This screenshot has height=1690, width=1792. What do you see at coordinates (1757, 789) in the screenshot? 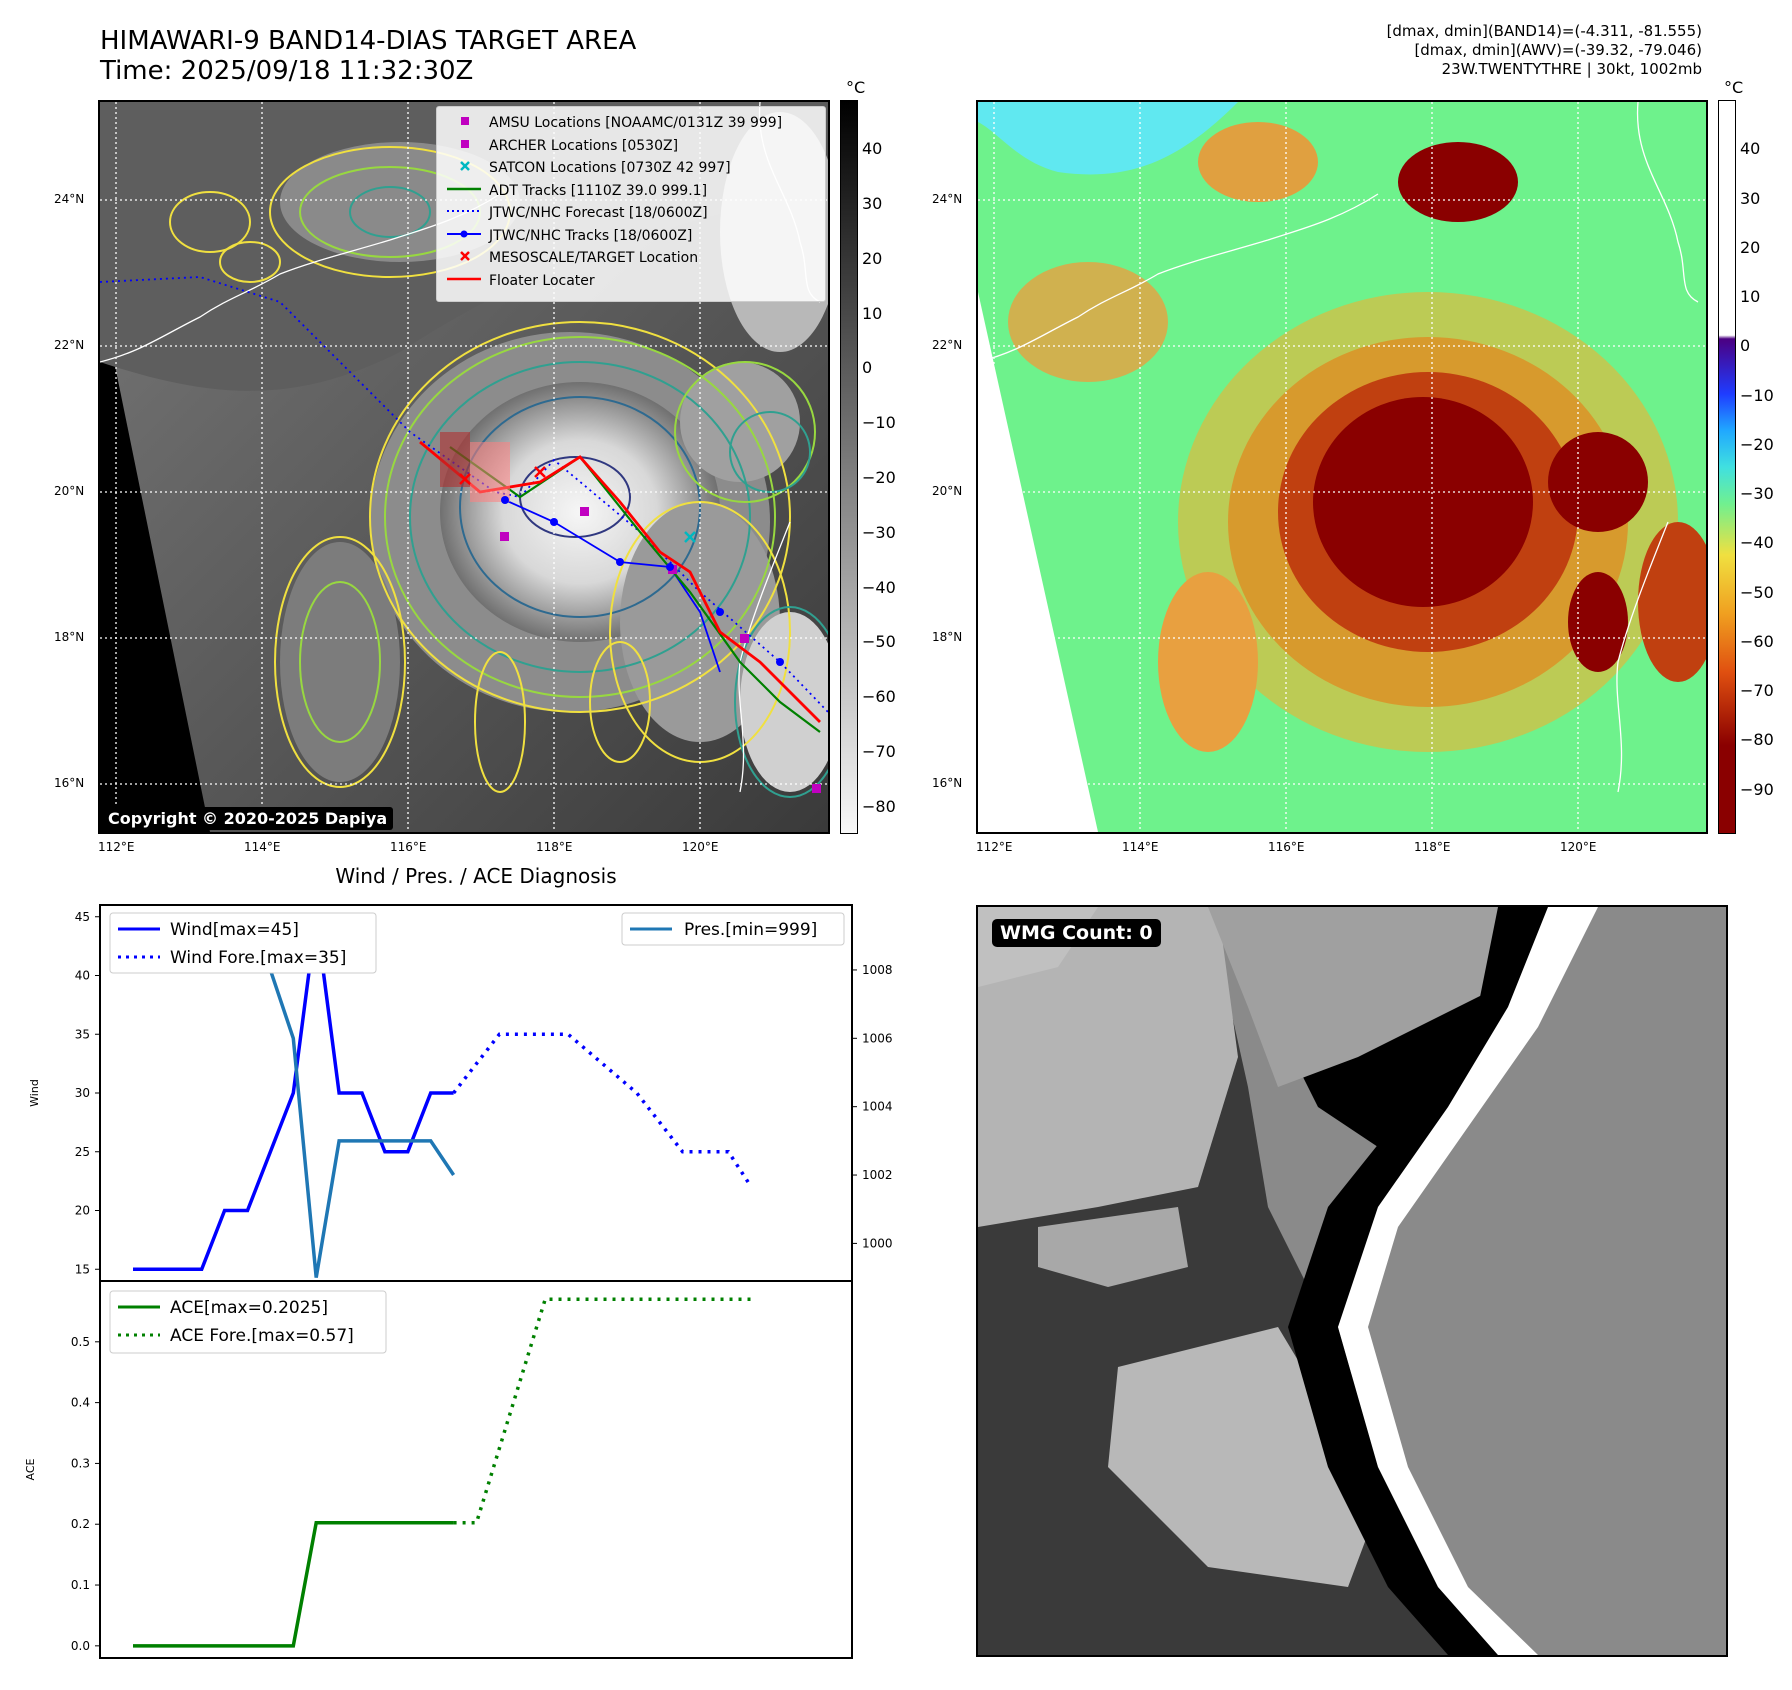
I see `colorbar-tick-label: −90` at bounding box center [1757, 789].